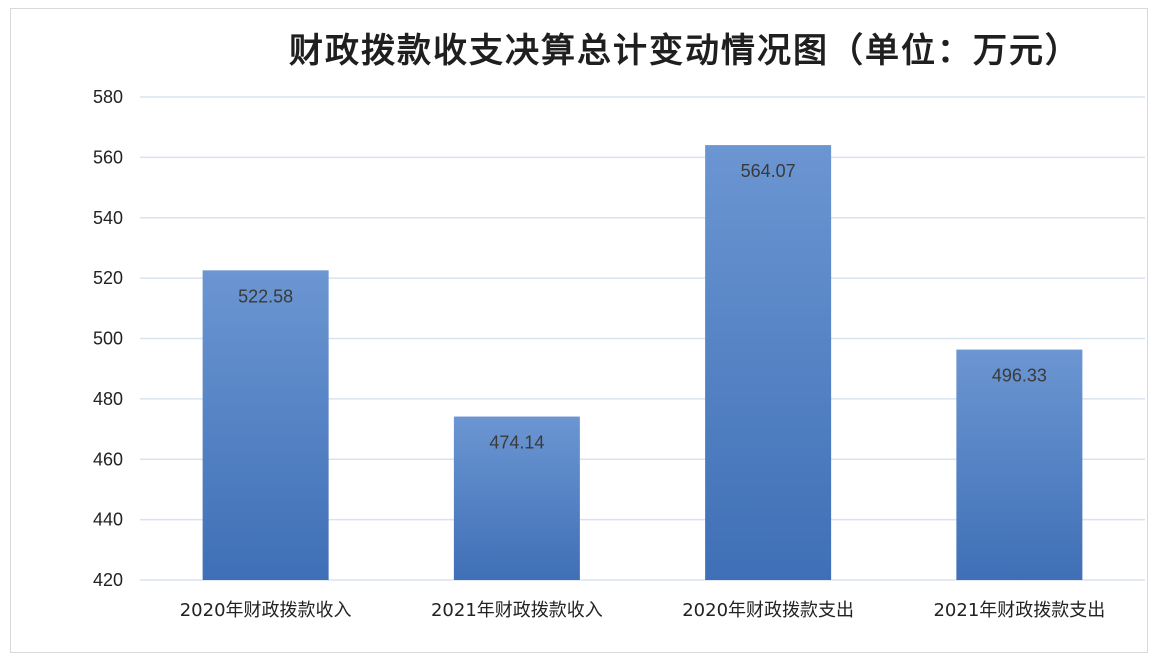  I want to click on y-tick-label: 540, so click(108, 218).